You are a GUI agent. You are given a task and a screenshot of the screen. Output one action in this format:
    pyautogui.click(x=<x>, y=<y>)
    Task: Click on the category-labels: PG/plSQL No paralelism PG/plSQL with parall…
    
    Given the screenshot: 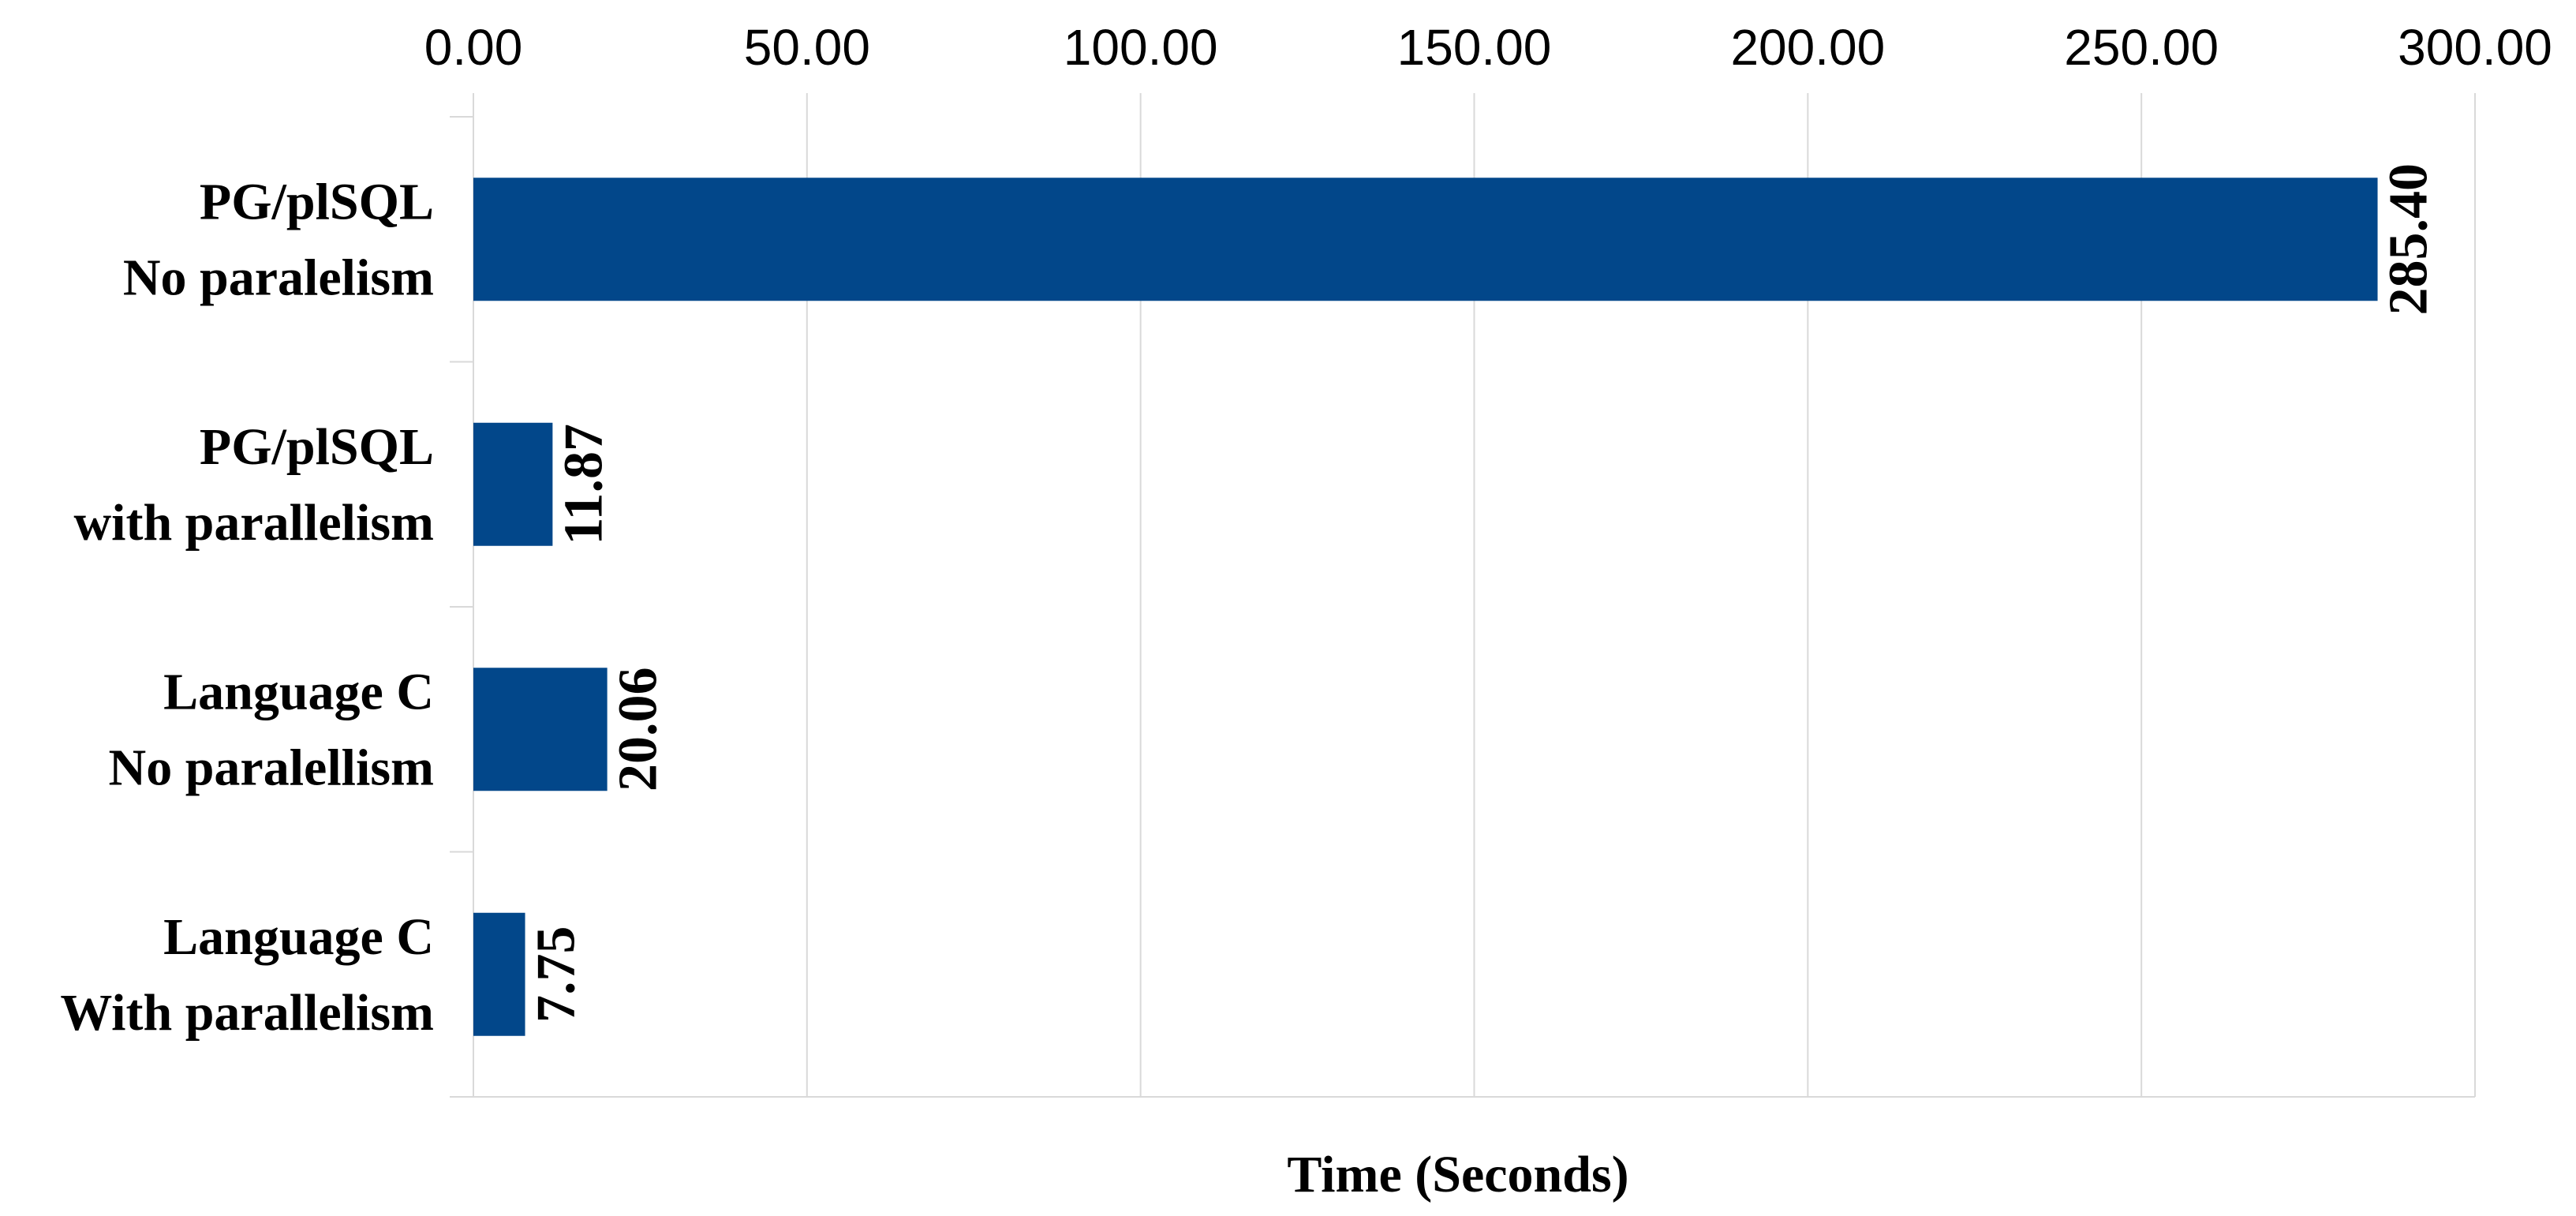 What is the action you would take?
    pyautogui.click(x=247, y=607)
    